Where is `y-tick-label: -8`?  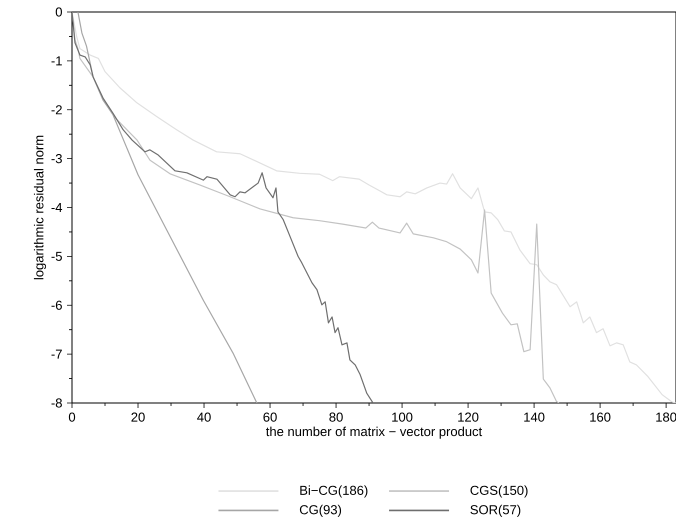
y-tick-label: -8 is located at coordinates (56, 403).